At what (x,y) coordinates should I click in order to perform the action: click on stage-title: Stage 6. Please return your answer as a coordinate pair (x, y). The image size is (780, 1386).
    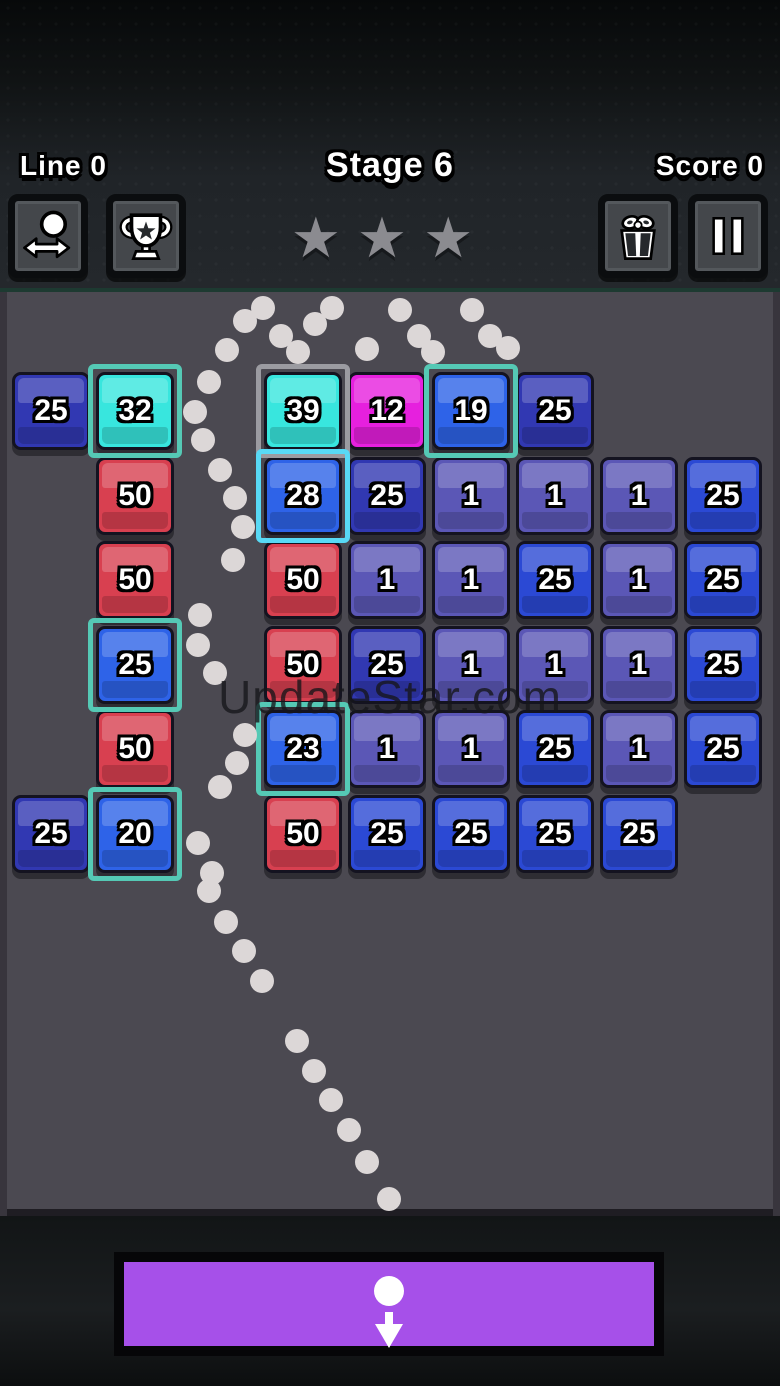
    Looking at the image, I should click on (390, 165).